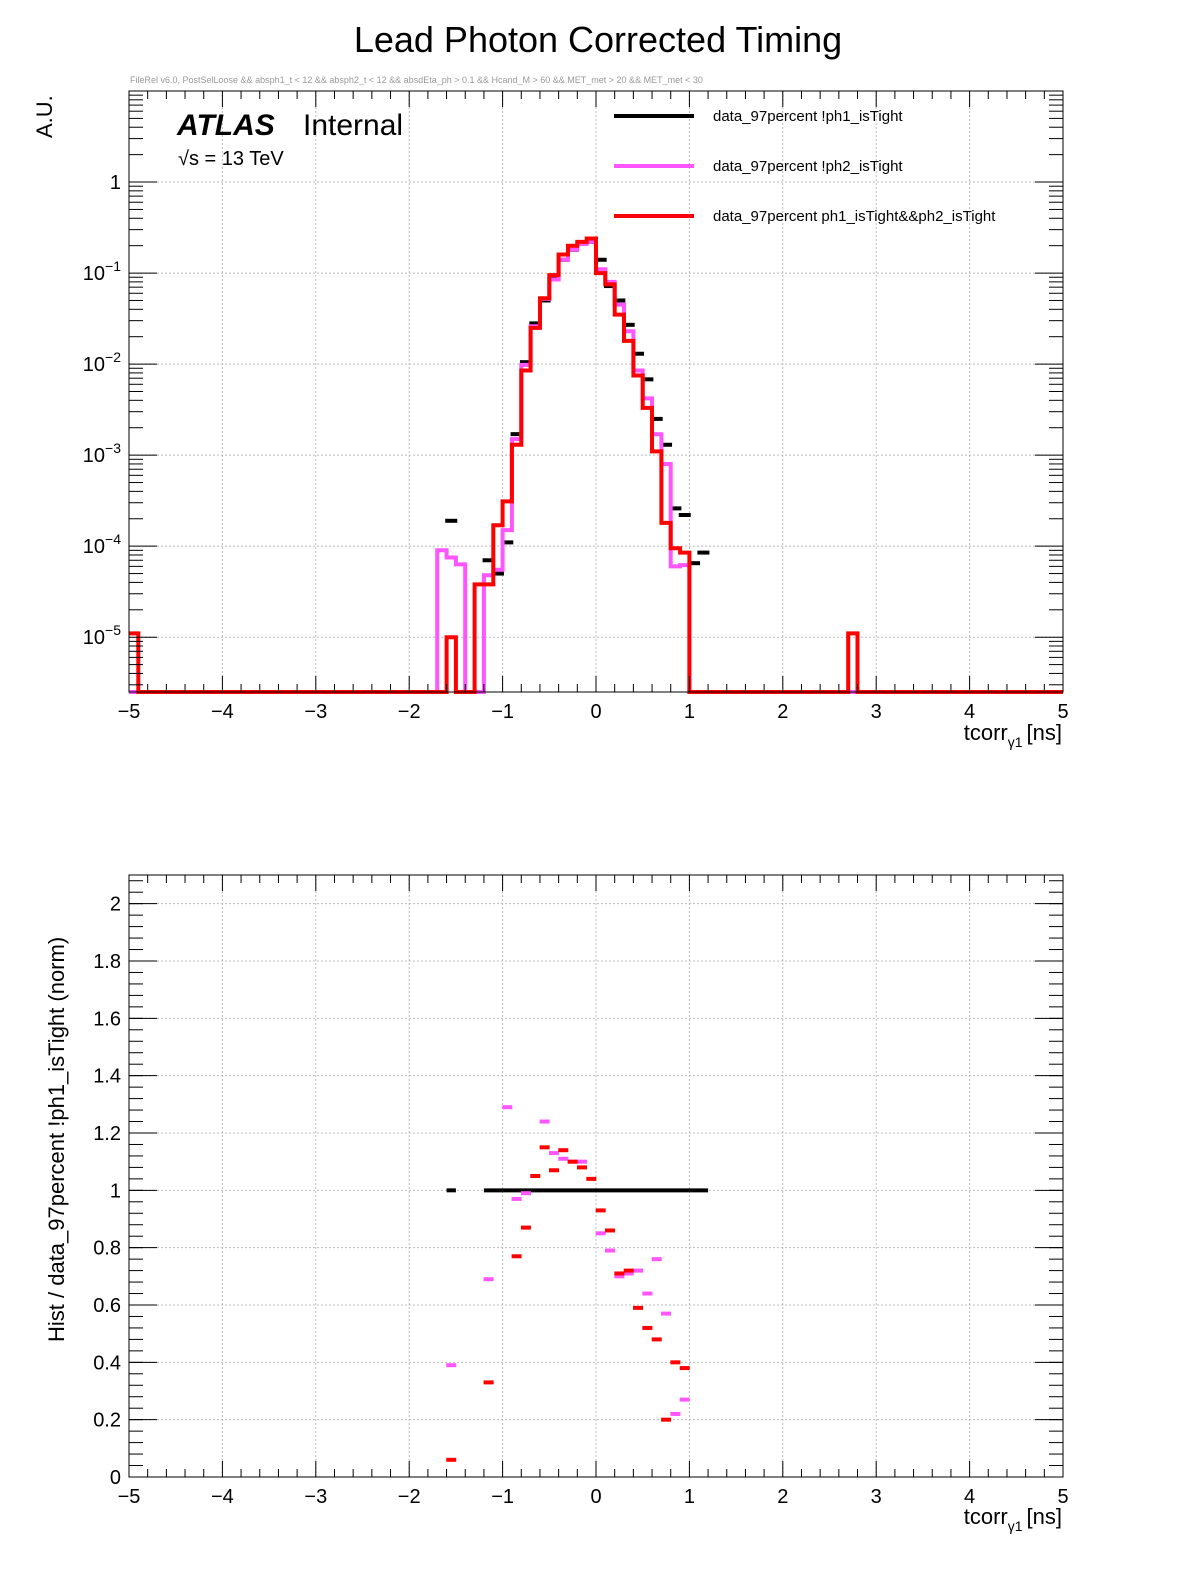  I want to click on top-xlabel-main: tcorr, so click(986, 732).